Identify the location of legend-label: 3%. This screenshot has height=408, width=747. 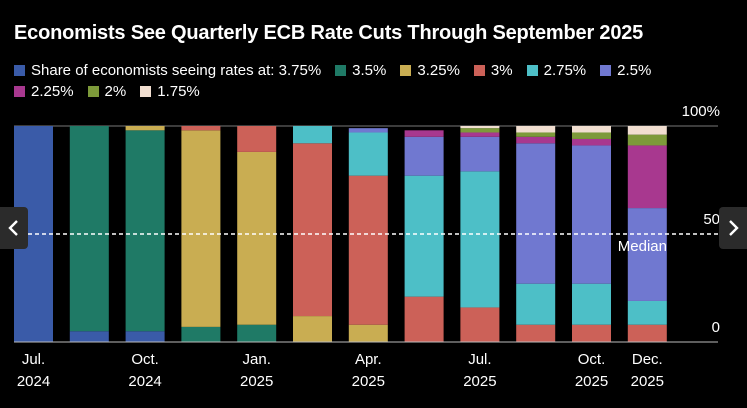
(501, 70).